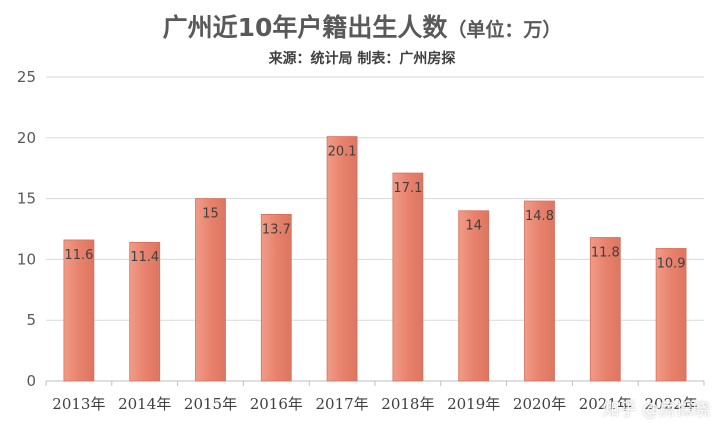  I want to click on data-label: 13.7, so click(276, 229).